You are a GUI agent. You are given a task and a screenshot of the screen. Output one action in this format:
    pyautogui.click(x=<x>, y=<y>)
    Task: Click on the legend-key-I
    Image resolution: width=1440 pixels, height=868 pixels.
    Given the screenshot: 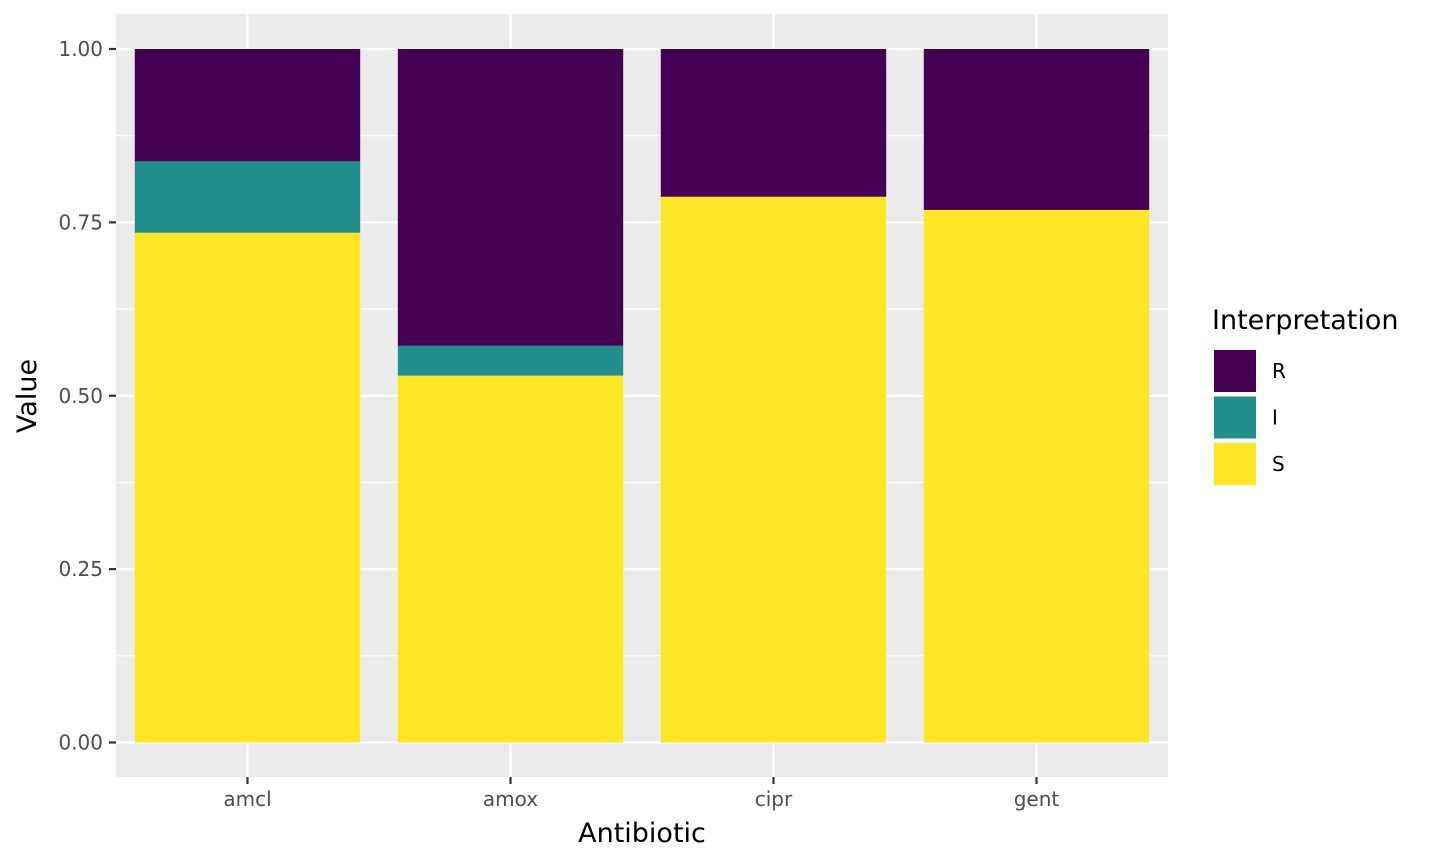 What is the action you would take?
    pyautogui.click(x=1235, y=417)
    